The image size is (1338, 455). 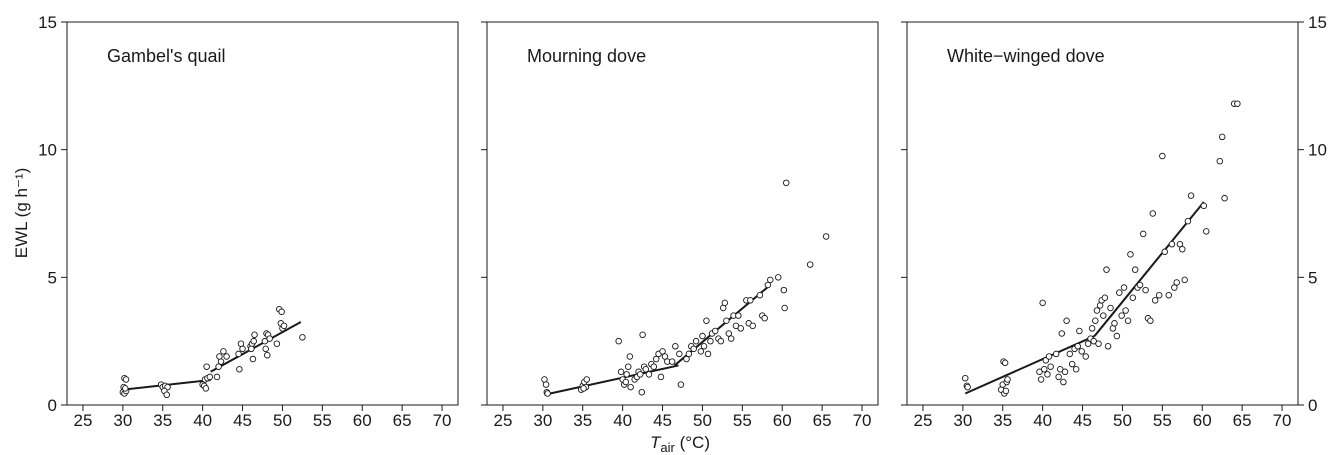 I want to click on y-tick-label: 15, so click(x=47, y=22).